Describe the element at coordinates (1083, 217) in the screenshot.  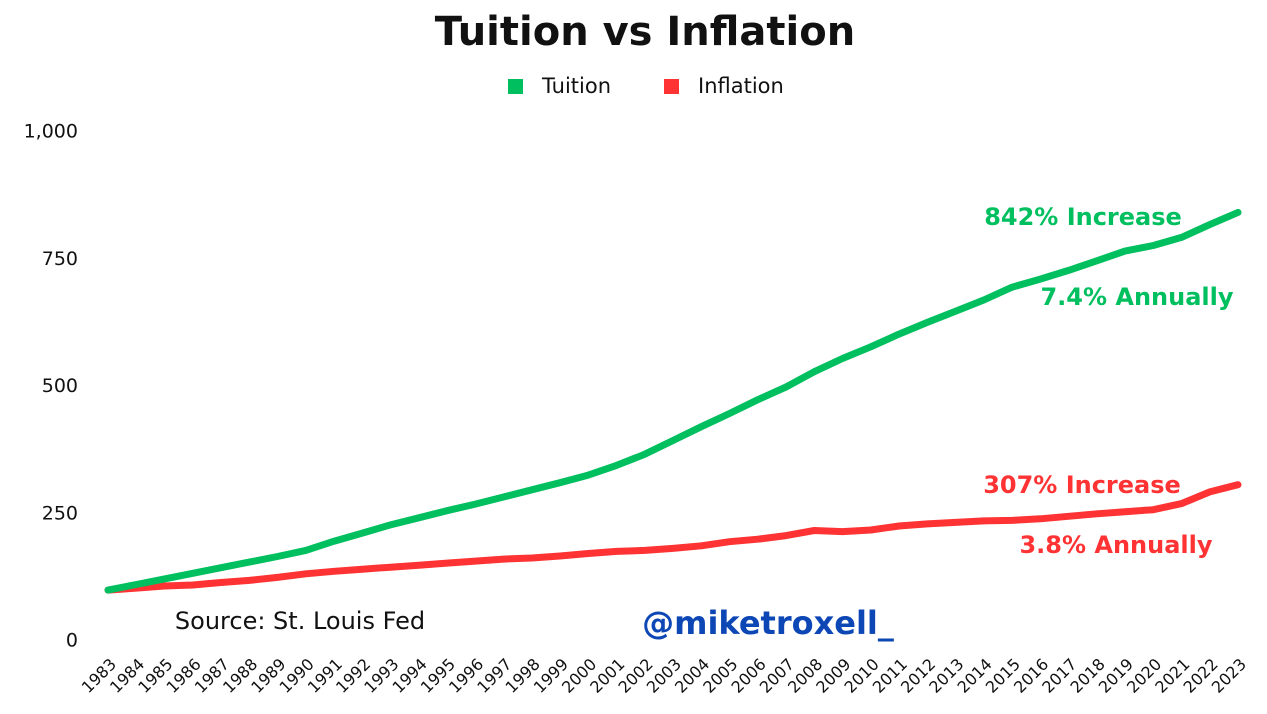
I see `annotation: 842% Increase` at that location.